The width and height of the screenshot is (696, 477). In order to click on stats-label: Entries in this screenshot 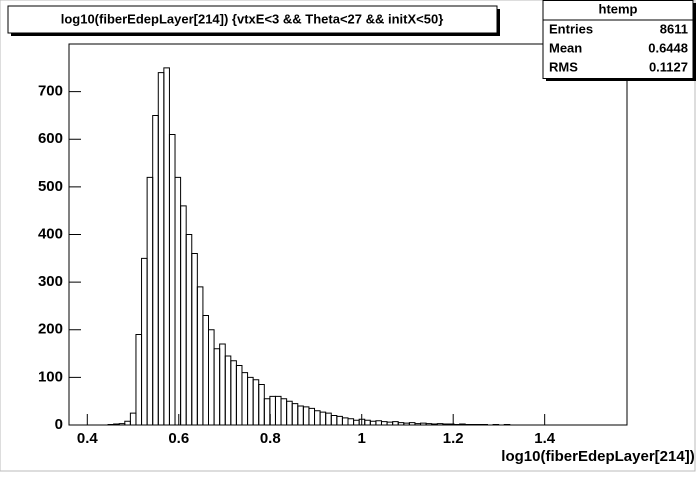, I will do `click(571, 28)`.